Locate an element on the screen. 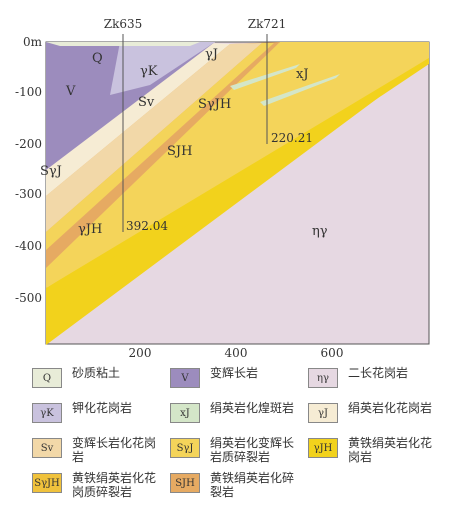  y-tick-500: -500 is located at coordinates (28, 298).